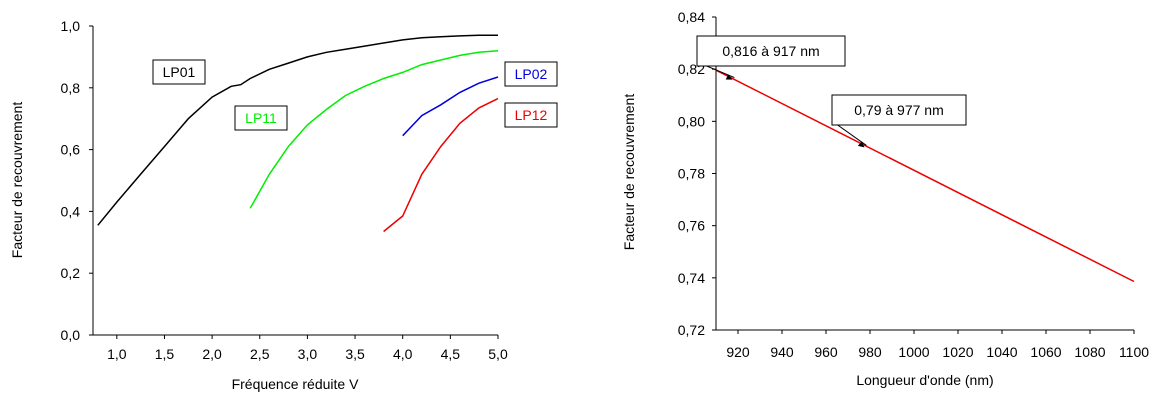 The height and width of the screenshot is (394, 1156). I want to click on left-series-labels: LP01 LP11 LP02 LP12, so click(355, 95).